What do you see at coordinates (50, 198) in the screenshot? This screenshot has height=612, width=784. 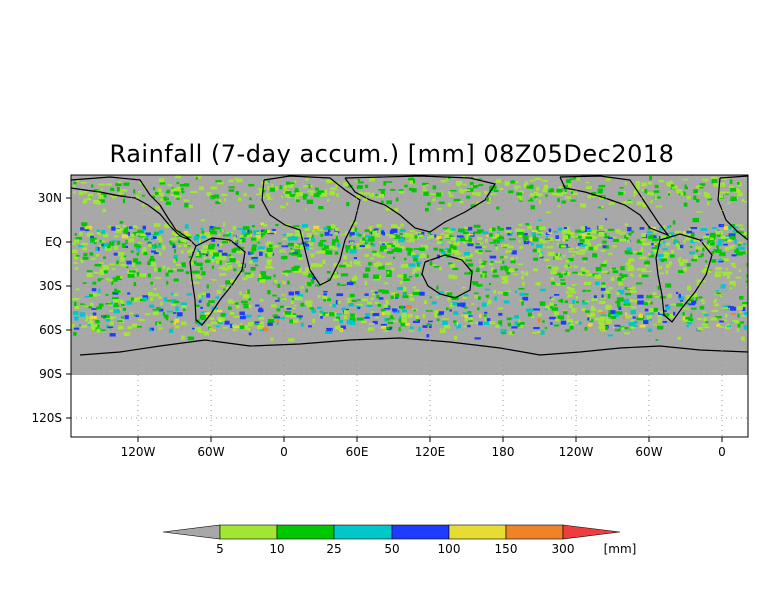 I see `y-tick-label: 30N` at bounding box center [50, 198].